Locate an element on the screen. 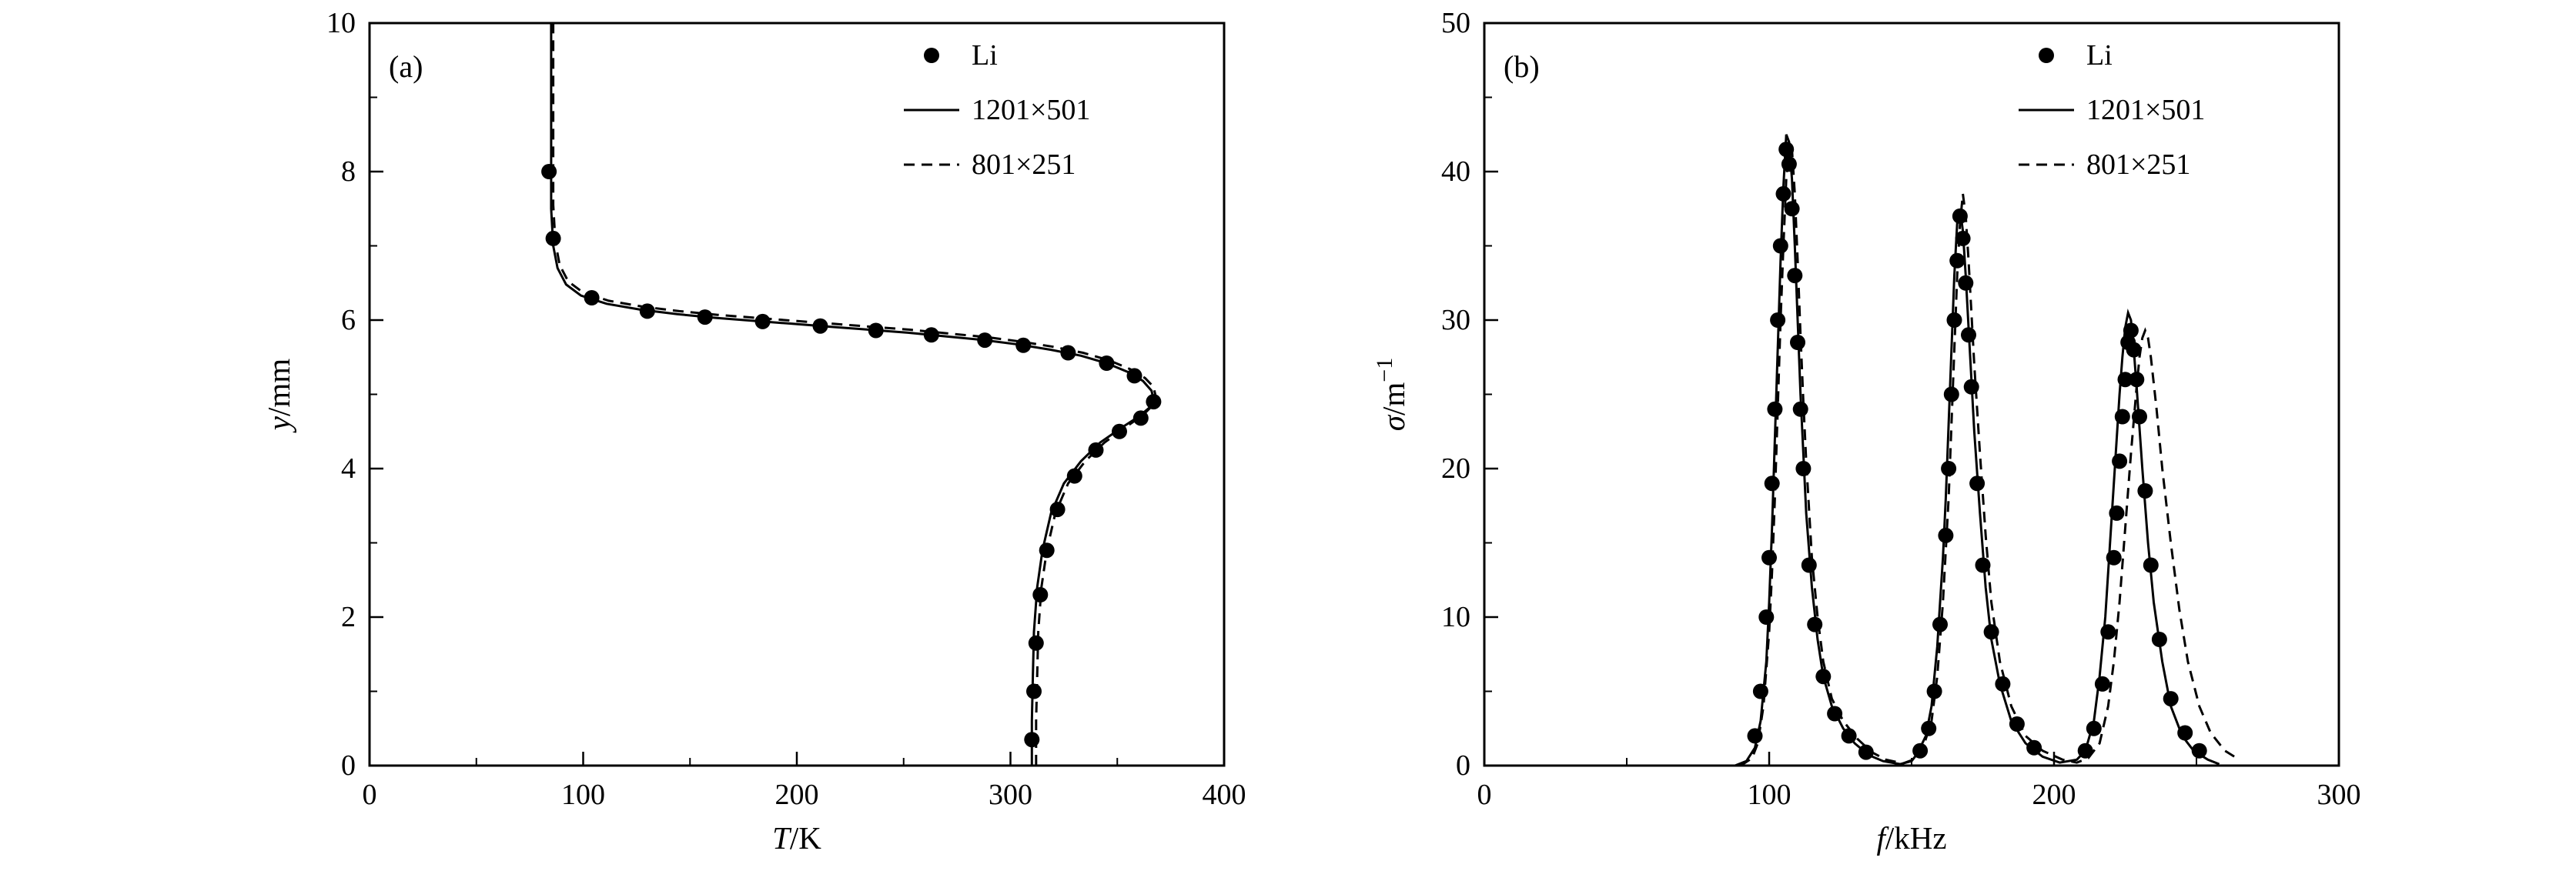  y-tick-label: 4 is located at coordinates (348, 468).